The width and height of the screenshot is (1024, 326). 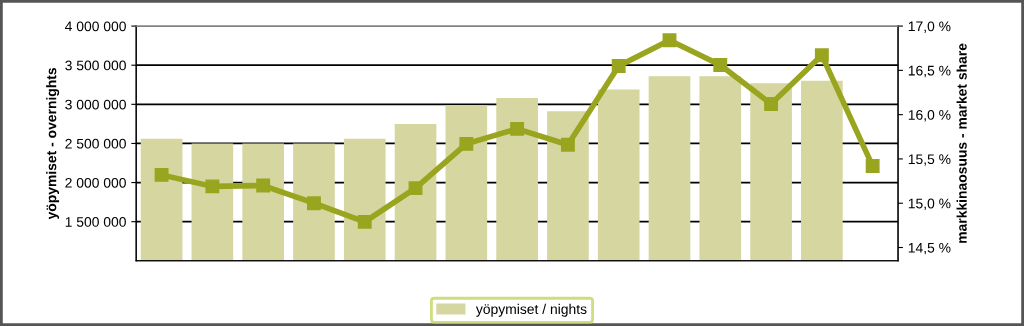 I want to click on y2-tick-label: 15,5 %, so click(x=929, y=160).